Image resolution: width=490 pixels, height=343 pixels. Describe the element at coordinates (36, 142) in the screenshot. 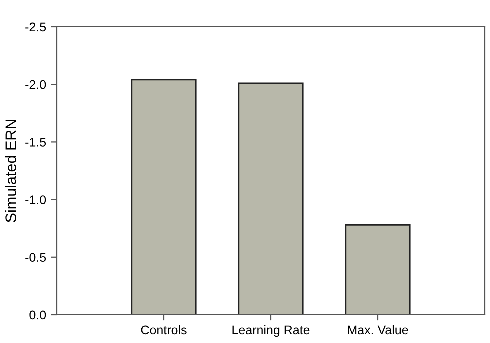

I see `y-tick-label: -1.5` at that location.